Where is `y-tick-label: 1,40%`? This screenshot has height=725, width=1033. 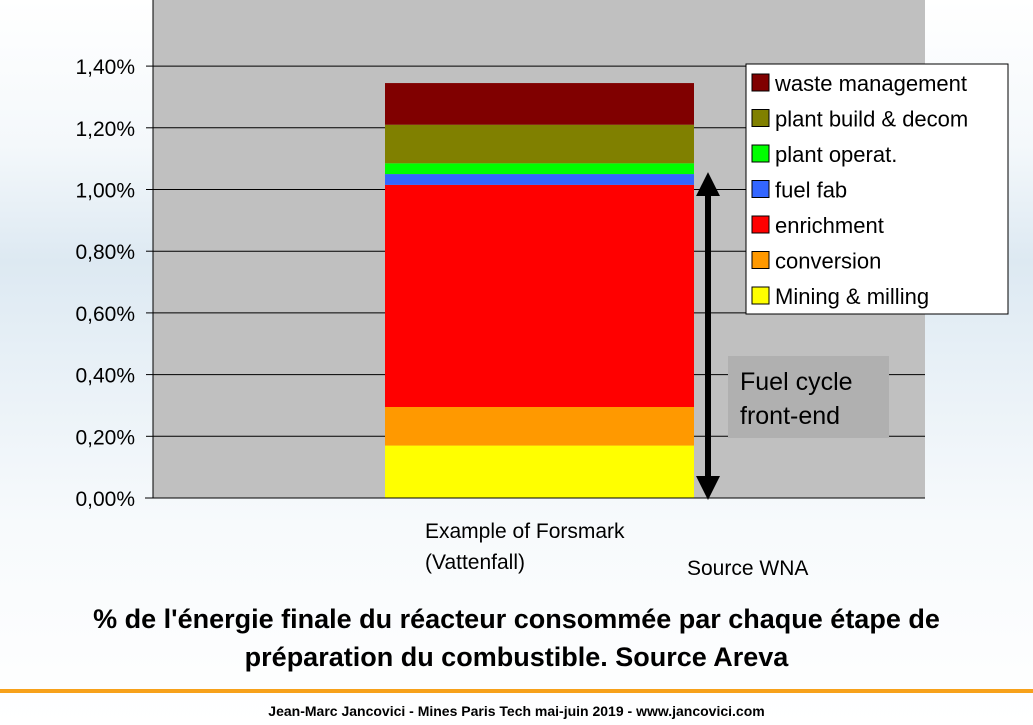
y-tick-label: 1,40% is located at coordinates (105, 67).